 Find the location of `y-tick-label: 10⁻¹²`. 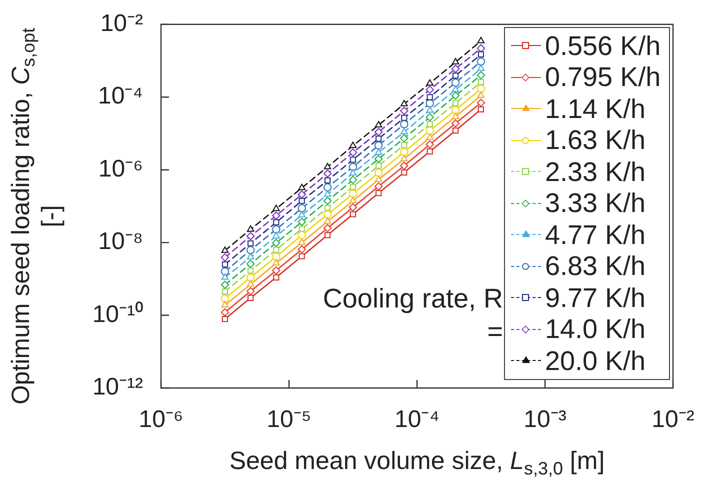

y-tick-label: 10⁻¹² is located at coordinates (117, 387).